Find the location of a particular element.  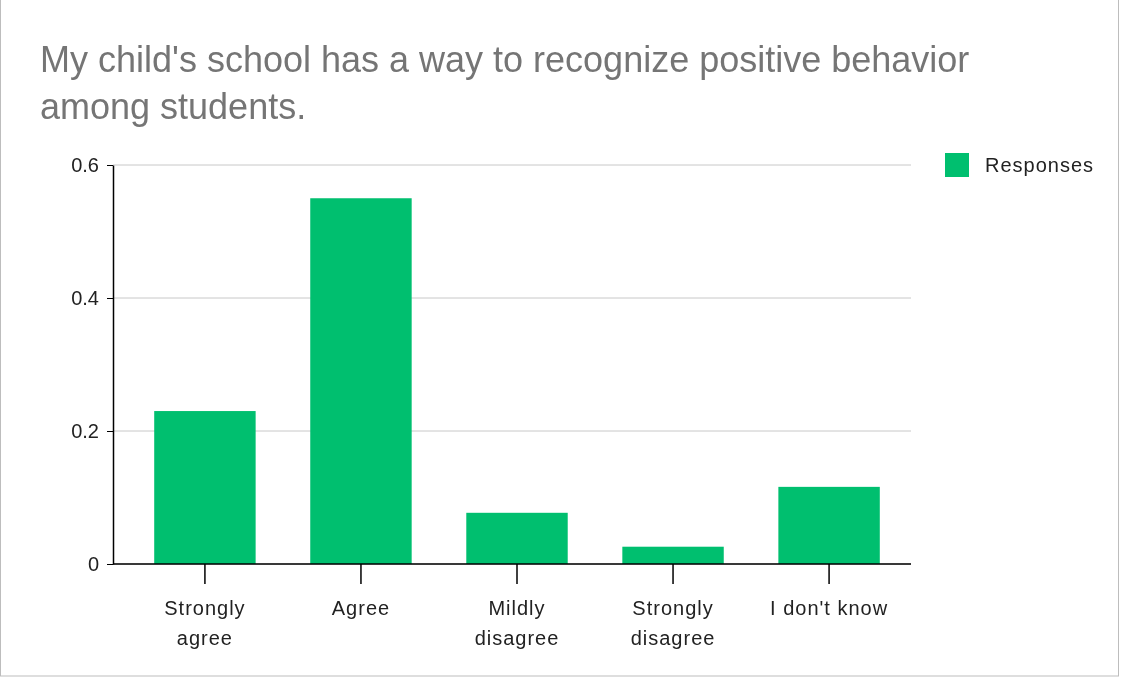

x-tick-label: Mildly disagree is located at coordinates (517, 623).